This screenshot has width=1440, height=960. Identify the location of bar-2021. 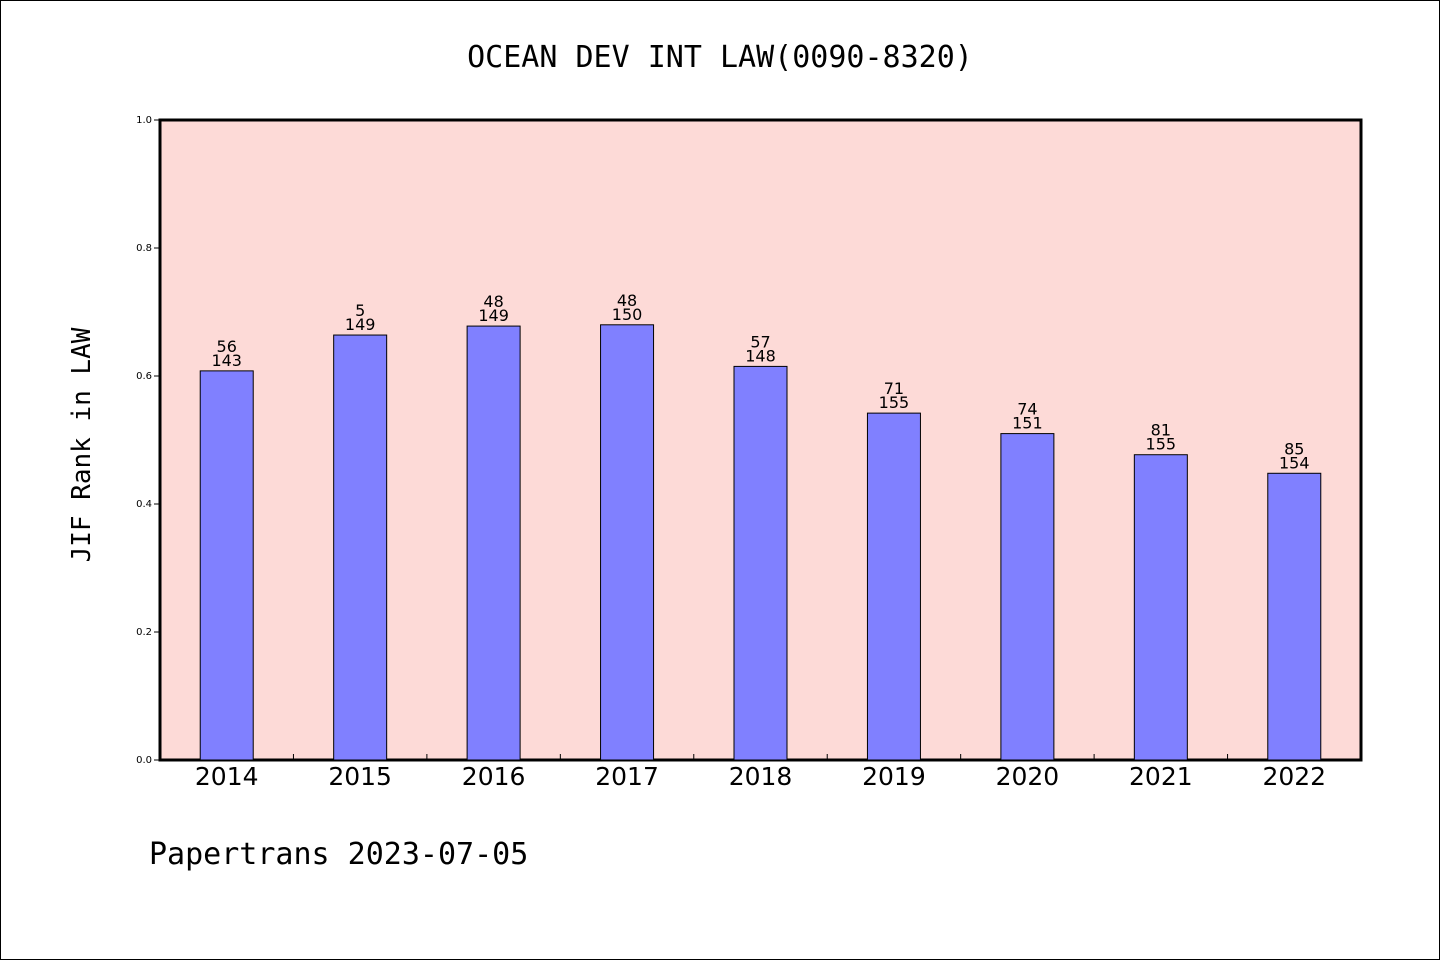
(1160, 607).